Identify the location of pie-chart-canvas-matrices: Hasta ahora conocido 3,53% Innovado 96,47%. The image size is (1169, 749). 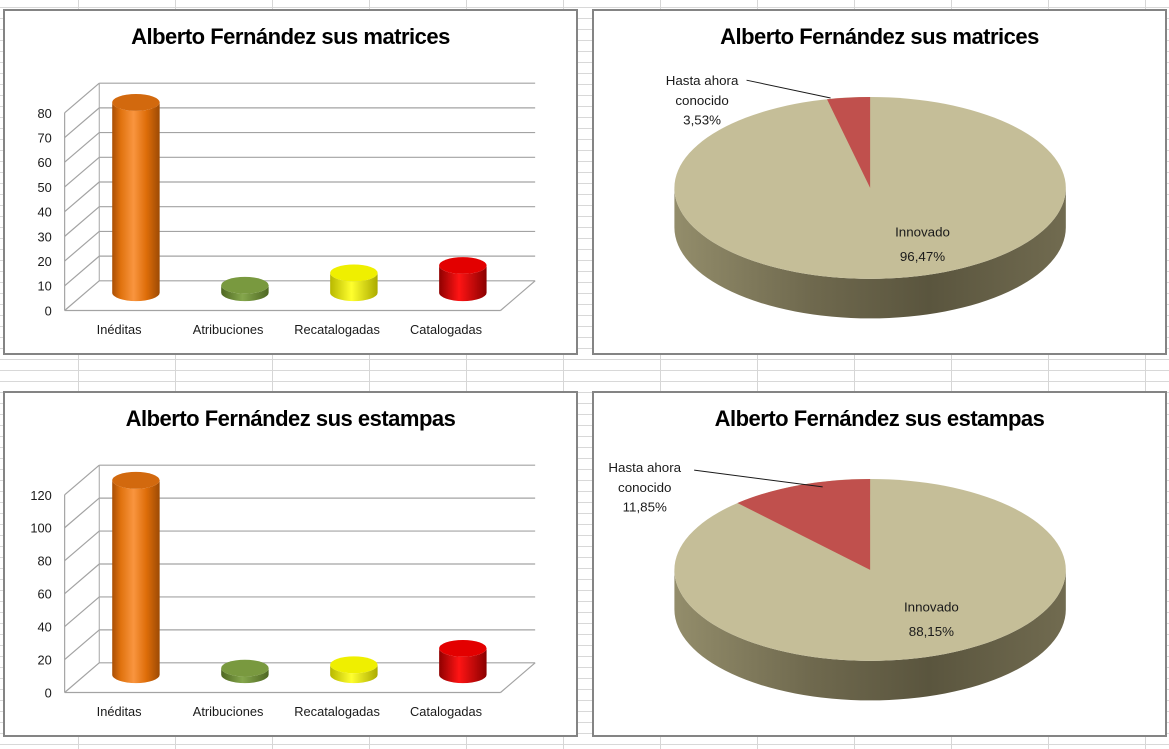
(866, 196).